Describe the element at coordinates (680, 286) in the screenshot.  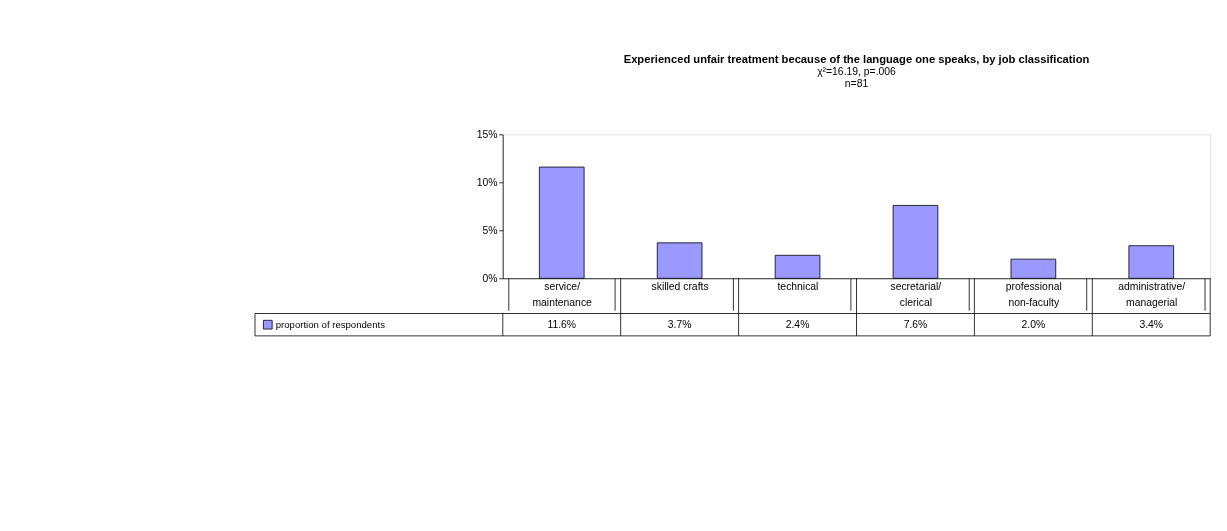
I see `x-tick-label: skilled crafts` at that location.